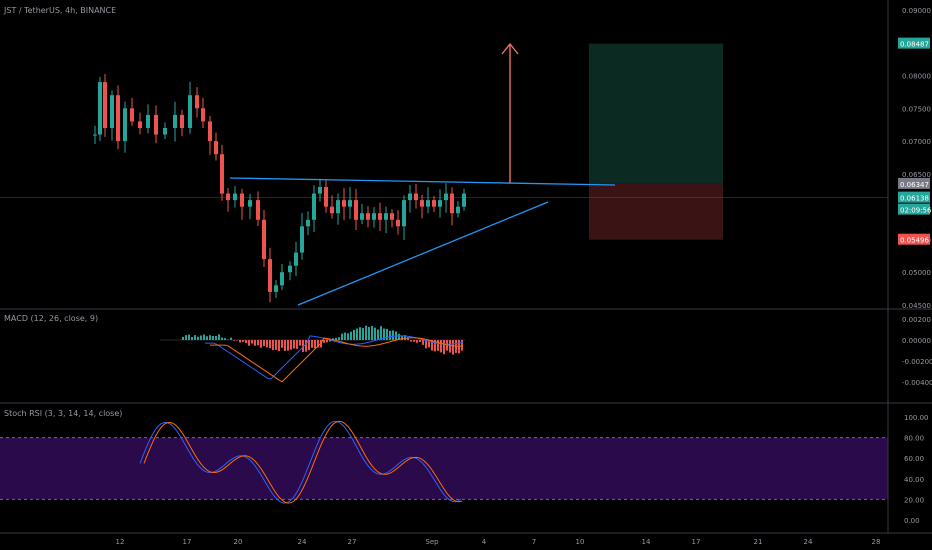  I want to click on stoch-tick-label: 60.00, so click(914, 459).